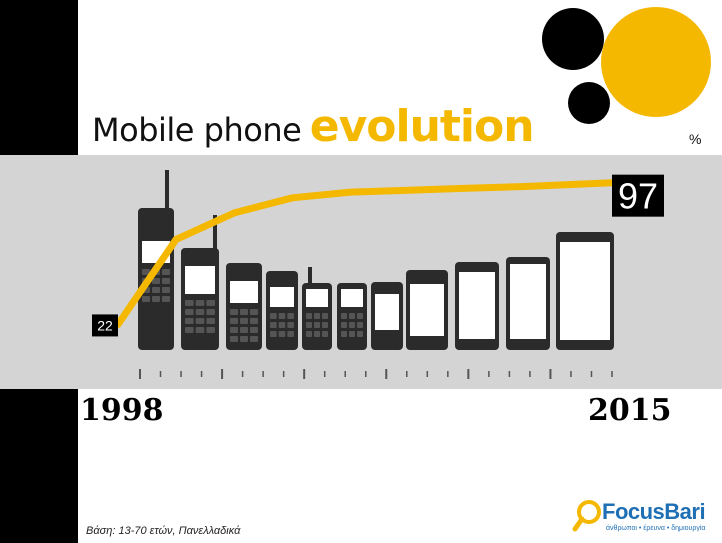 This screenshot has height=543, width=722. What do you see at coordinates (197, 130) in the screenshot?
I see `title-part1: Mobile phone` at bounding box center [197, 130].